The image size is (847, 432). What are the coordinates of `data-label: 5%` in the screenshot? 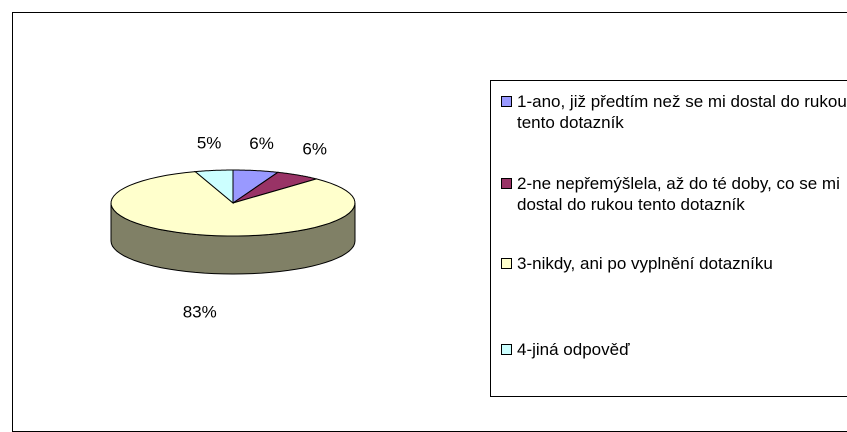 It's located at (209, 143).